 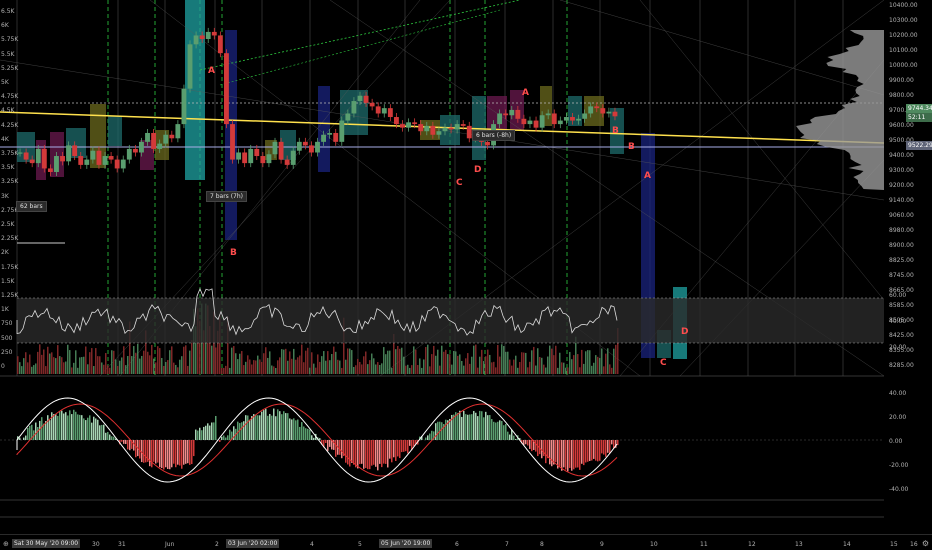 What do you see at coordinates (908, 267) in the screenshot?
I see `price-axis-strip` at bounding box center [908, 267].